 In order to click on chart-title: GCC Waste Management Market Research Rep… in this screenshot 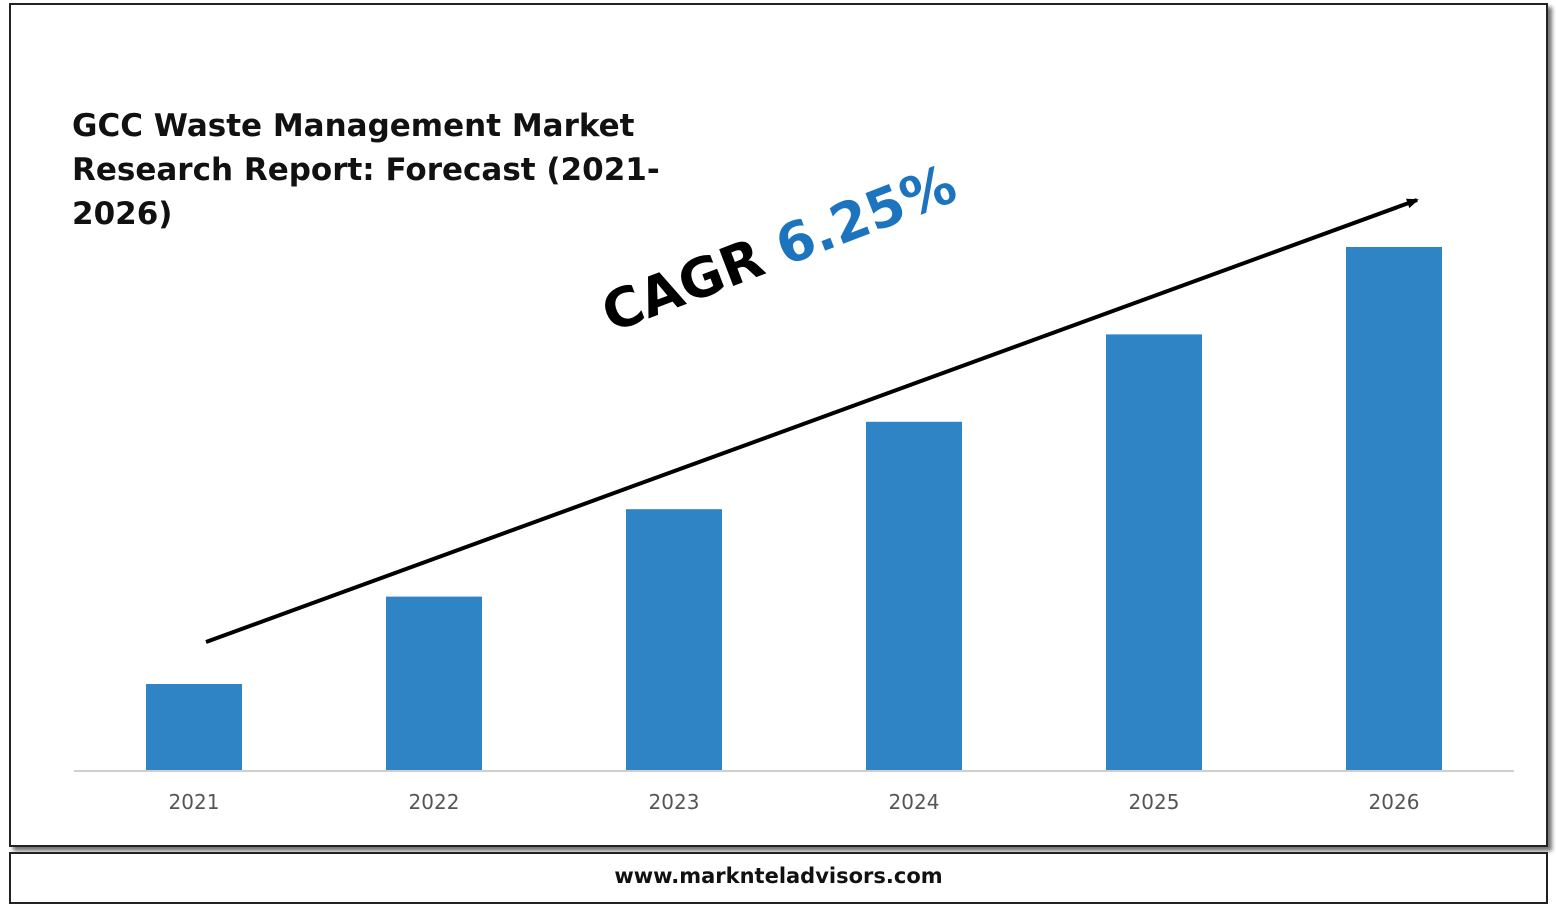, I will do `click(366, 170)`.